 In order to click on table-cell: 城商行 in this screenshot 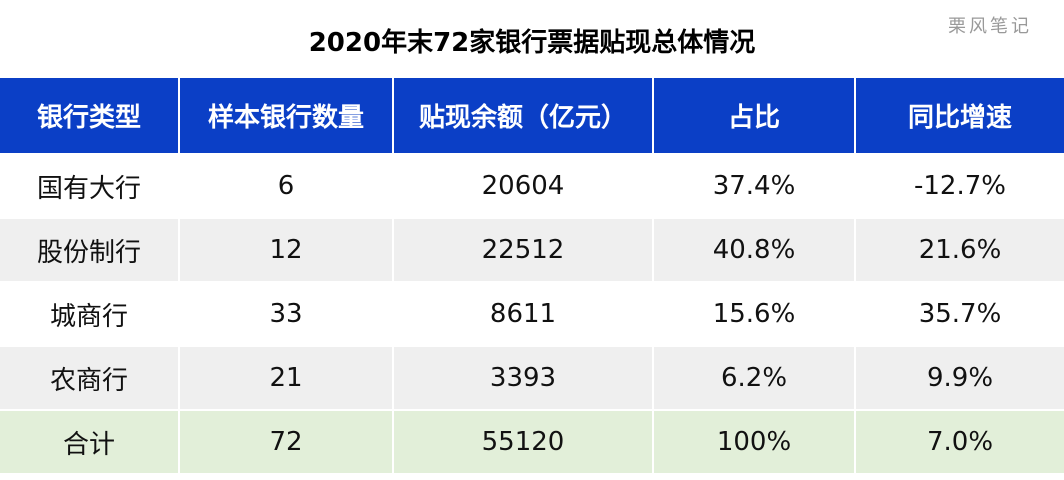, I will do `click(89, 314)`.